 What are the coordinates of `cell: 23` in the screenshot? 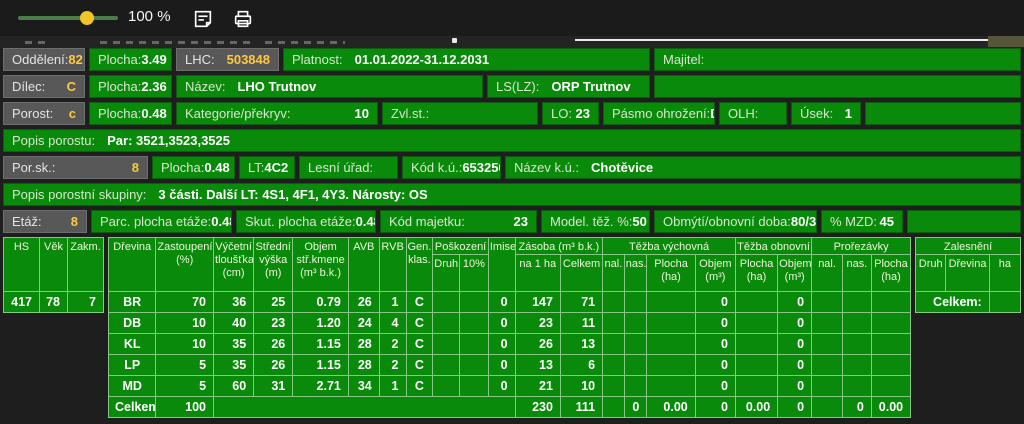 It's located at (273, 323).